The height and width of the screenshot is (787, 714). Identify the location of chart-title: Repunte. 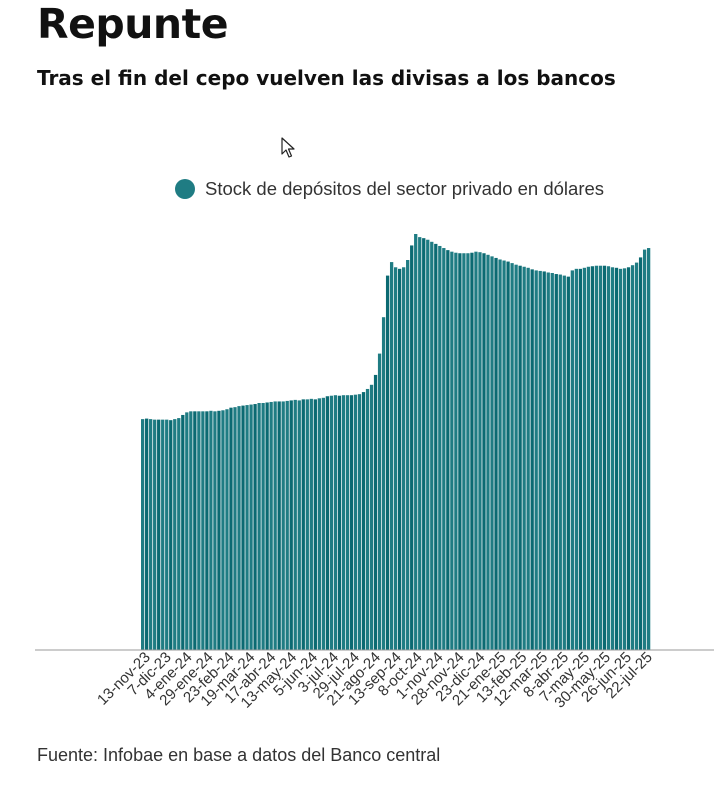
(133, 24).